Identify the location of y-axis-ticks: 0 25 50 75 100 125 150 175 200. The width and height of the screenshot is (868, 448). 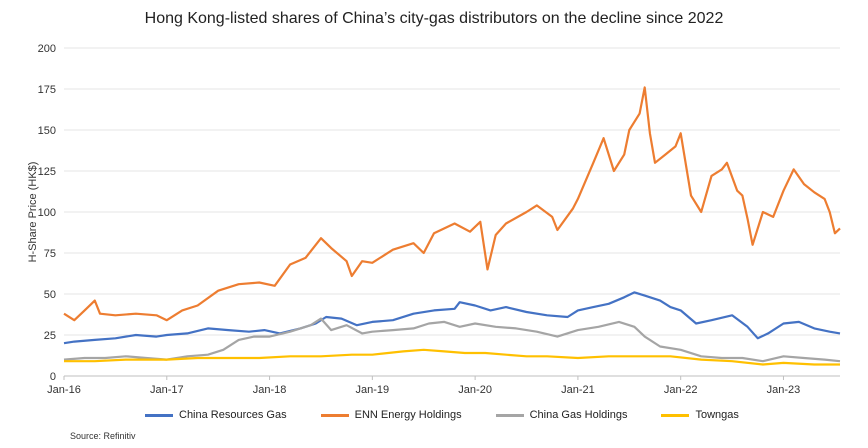
(47, 213).